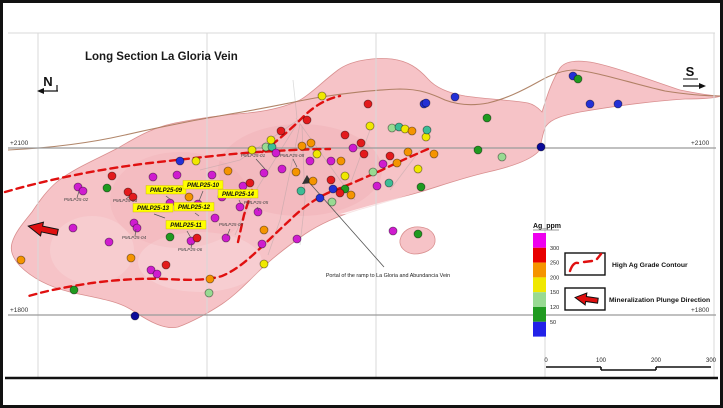  What do you see at coordinates (245, 216) in the screenshot?
I see `contour-short-segment` at bounding box center [245, 216].